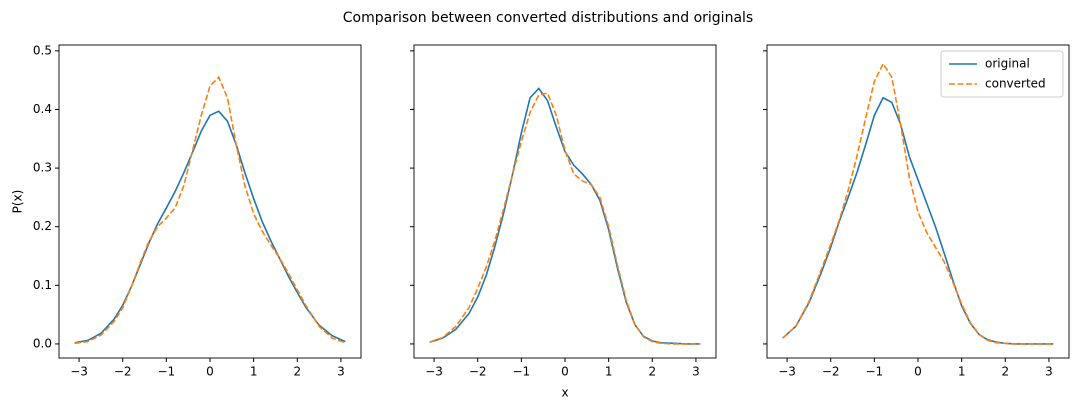  Describe the element at coordinates (18, 202) in the screenshot. I see `y-axis-label: P(x)` at that location.